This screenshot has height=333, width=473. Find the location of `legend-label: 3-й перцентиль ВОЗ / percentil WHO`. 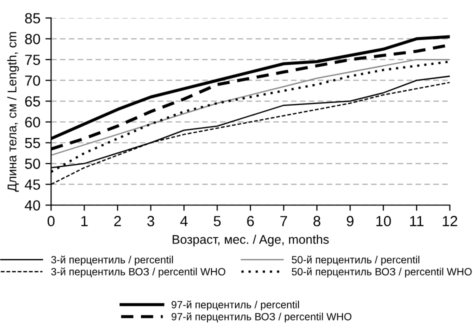

legend-label: 3-й перцентиль ВОЗ / percentil WHO is located at coordinates (138, 273).